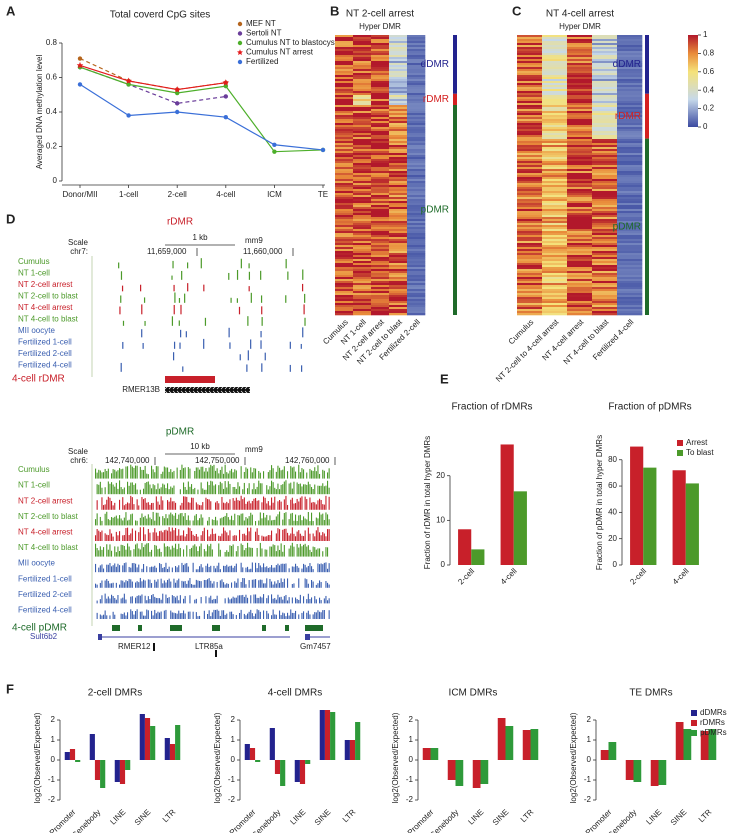 This screenshot has height=833, width=734. Describe the element at coordinates (588, 799) in the screenshot. I see `y-tick-label: -2` at that location.